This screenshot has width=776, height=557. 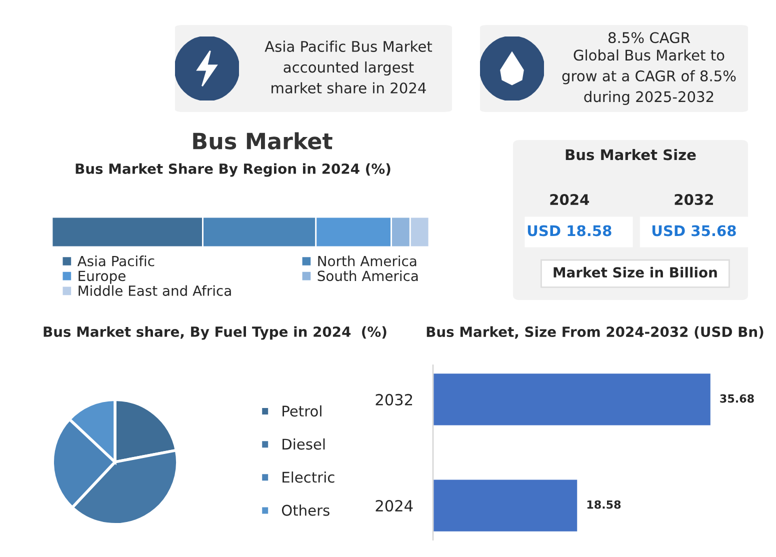 What do you see at coordinates (595, 332) in the screenshot?
I see `chart-title: Bus Market, Size From 2024-2032 (USD Bn)` at bounding box center [595, 332].